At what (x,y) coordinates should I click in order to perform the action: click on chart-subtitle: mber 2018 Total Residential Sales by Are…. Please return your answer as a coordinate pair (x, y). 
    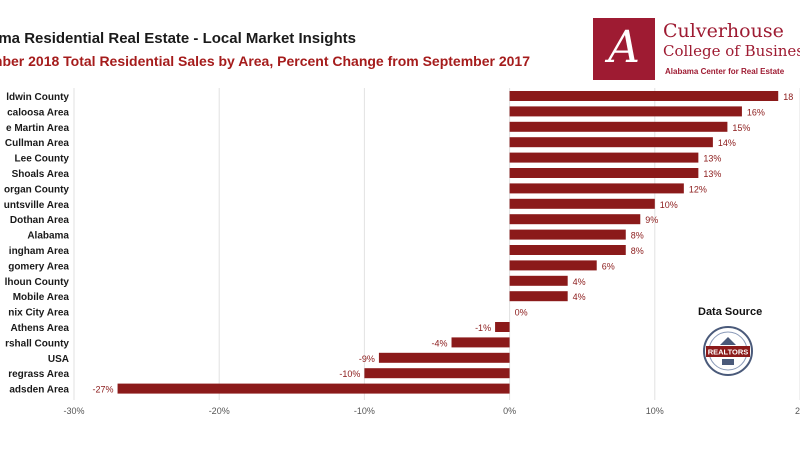
    Looking at the image, I should click on (265, 61).